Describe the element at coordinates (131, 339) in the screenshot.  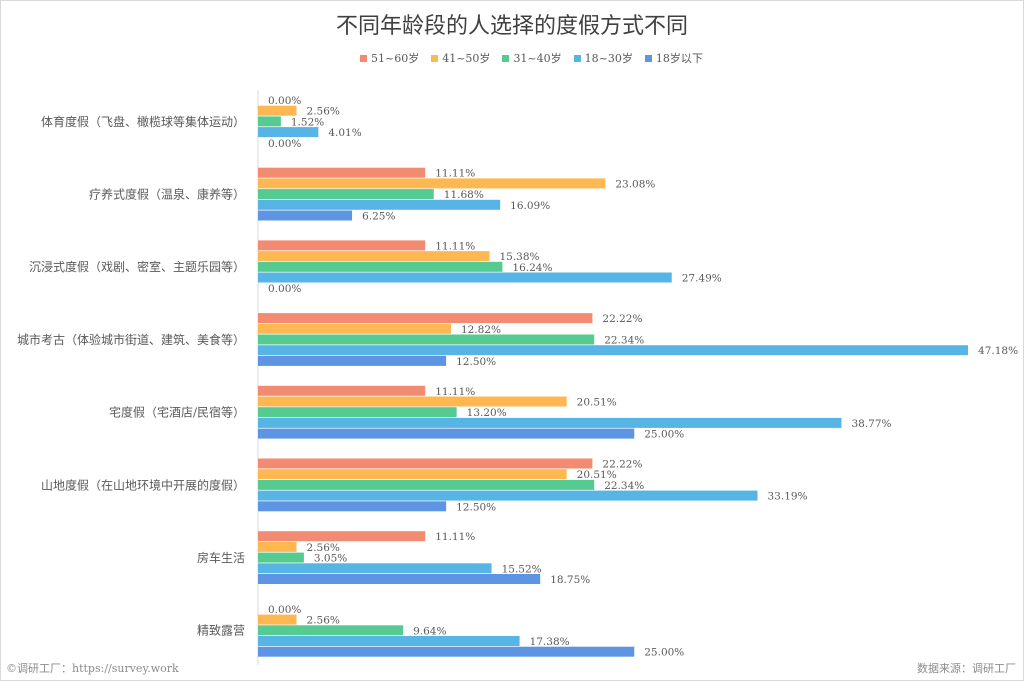
I see `category-label: 城市考古（体验城市街道、建筑、美食等）` at that location.